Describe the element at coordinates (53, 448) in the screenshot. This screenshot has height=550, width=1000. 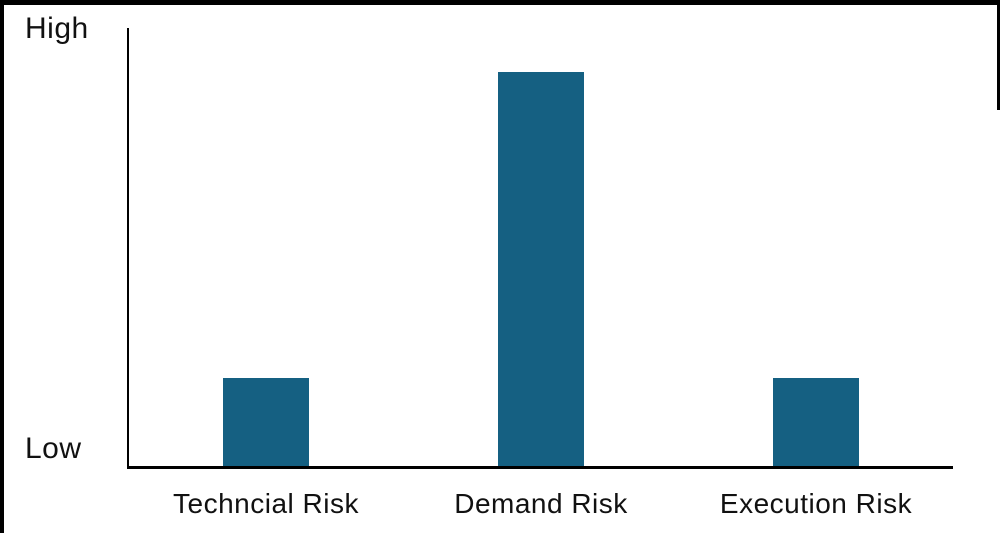
I see `y-axis-low-label: Low` at that location.